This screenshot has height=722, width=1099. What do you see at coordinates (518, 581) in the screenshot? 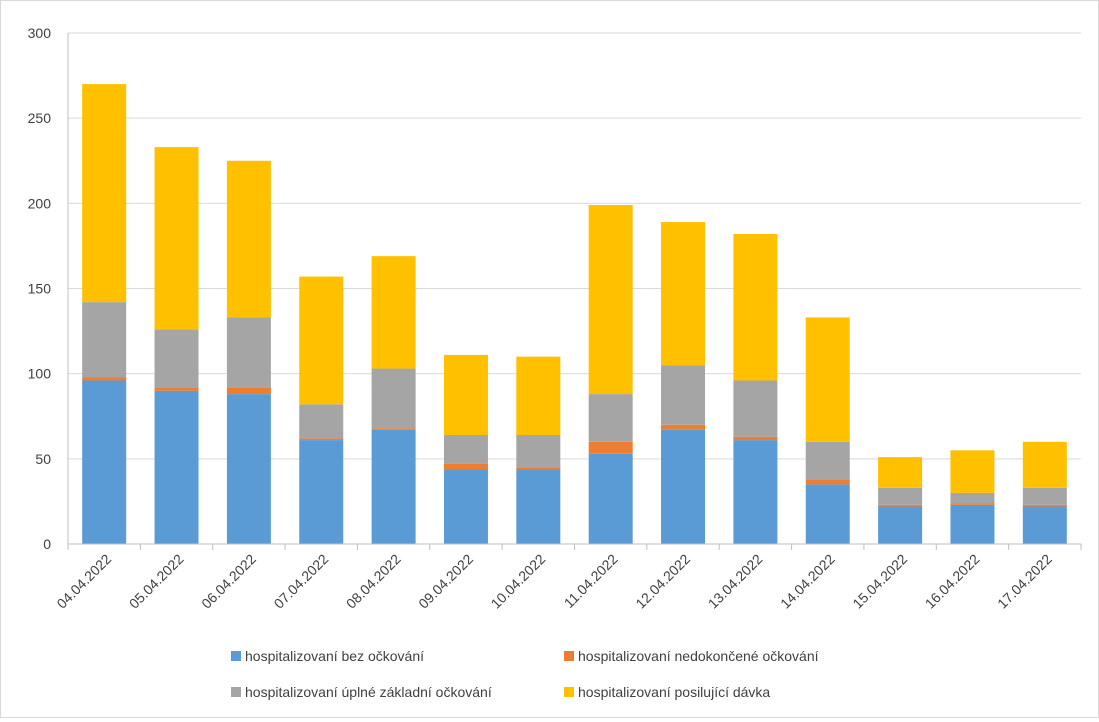
I see `x-tick-label: 10.04.2022` at bounding box center [518, 581].